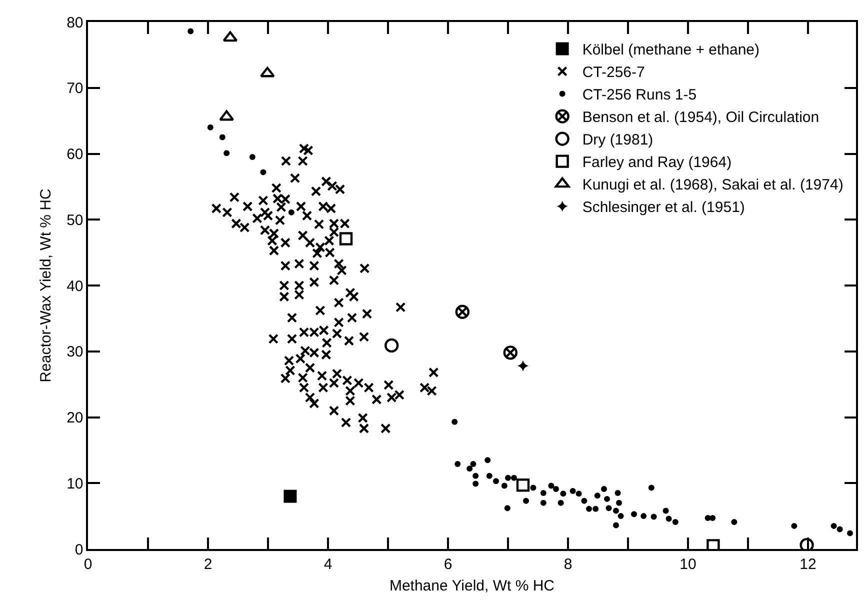  What do you see at coordinates (618, 140) in the screenshot?
I see `legend-label: Dry (1981)` at bounding box center [618, 140].